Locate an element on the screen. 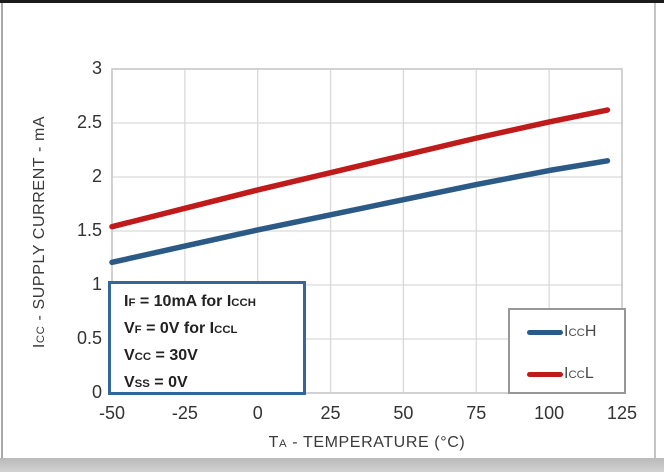 The image size is (664, 472). annotation-line-vcc: VCC = 30V is located at coordinates (213, 356).